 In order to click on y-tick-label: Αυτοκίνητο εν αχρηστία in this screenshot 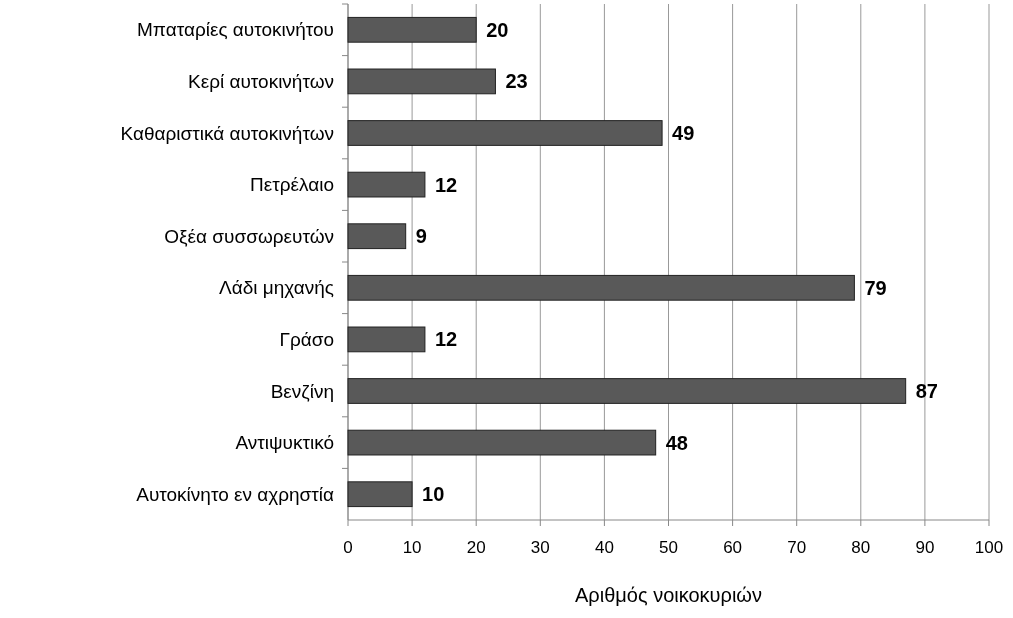, I will do `click(235, 494)`.